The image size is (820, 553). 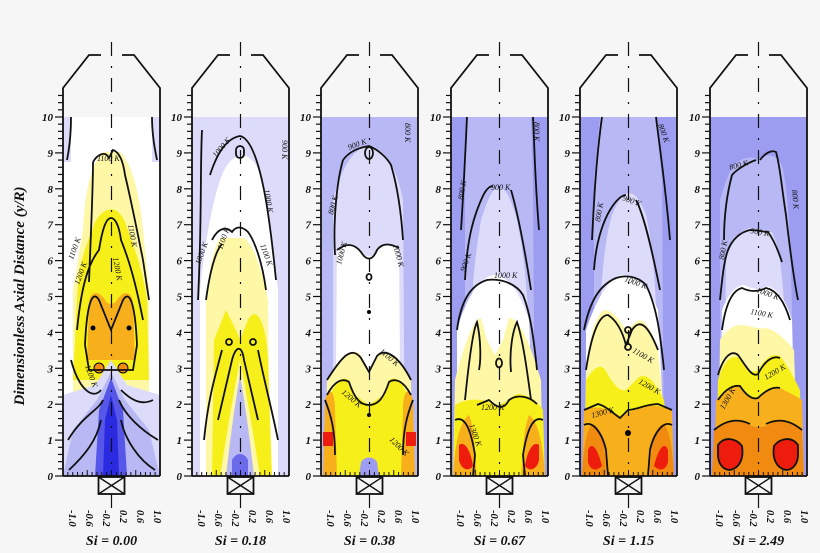 I want to click on panel-title: Si = 0.00, so click(x=111, y=541).